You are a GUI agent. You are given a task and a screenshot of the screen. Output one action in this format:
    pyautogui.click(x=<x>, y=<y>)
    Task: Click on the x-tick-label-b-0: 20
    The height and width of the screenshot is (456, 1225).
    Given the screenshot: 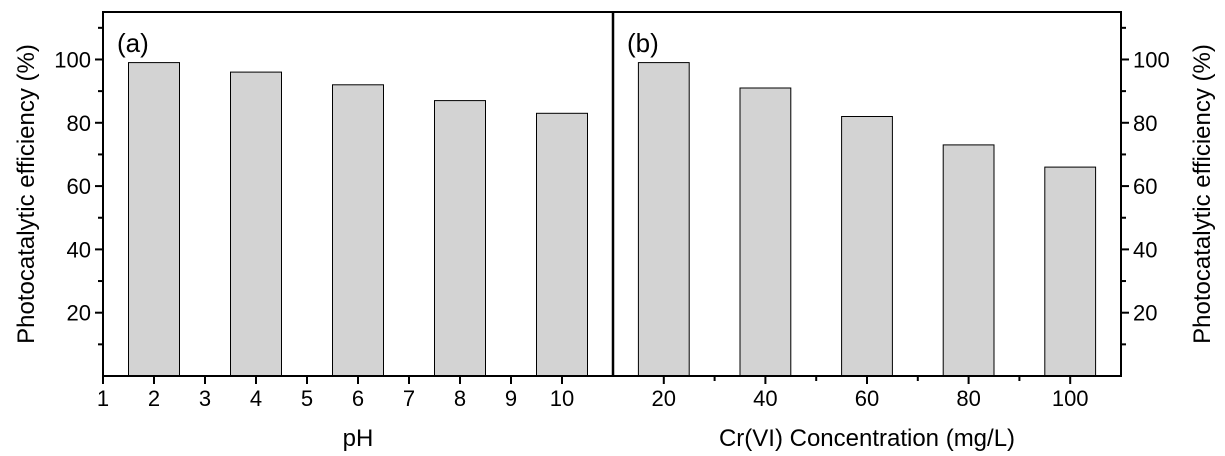 What is the action you would take?
    pyautogui.click(x=664, y=398)
    